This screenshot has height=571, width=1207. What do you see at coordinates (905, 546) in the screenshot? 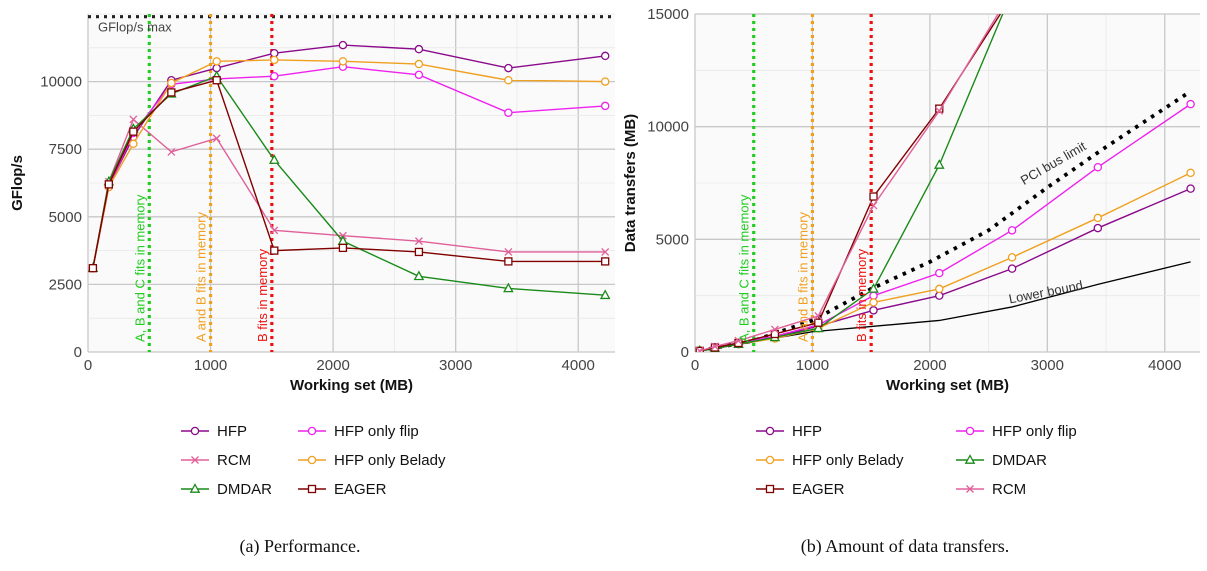
I see `caption: (b) Amount of data transfers.` at bounding box center [905, 546].